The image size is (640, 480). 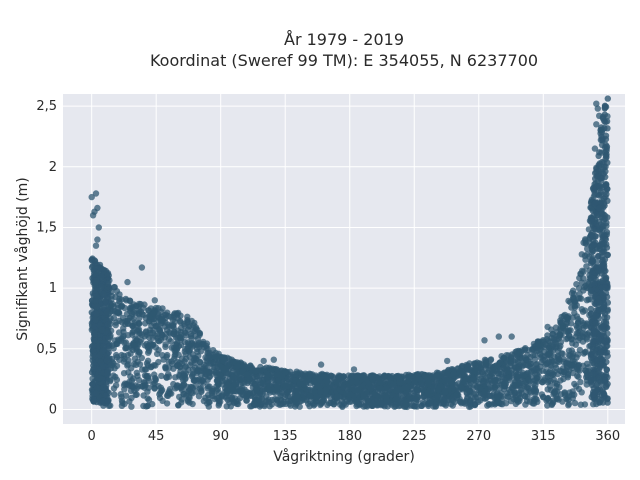 I want to click on y-tick-label: 1,5, so click(x=46, y=227).